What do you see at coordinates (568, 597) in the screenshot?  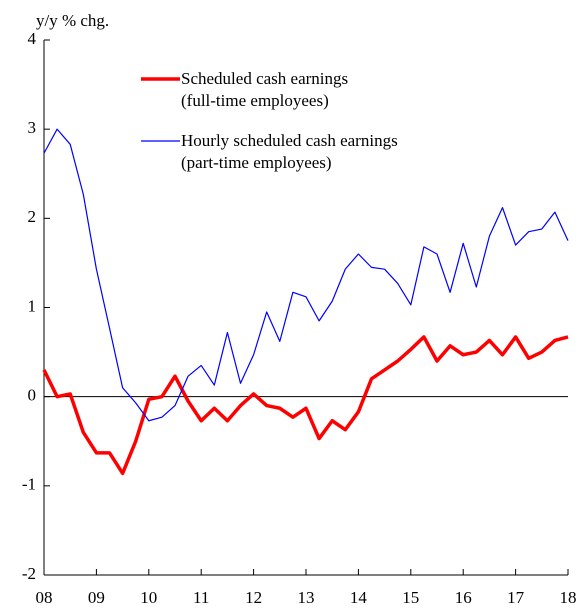 I see `x-tick-label: 18` at bounding box center [568, 597].